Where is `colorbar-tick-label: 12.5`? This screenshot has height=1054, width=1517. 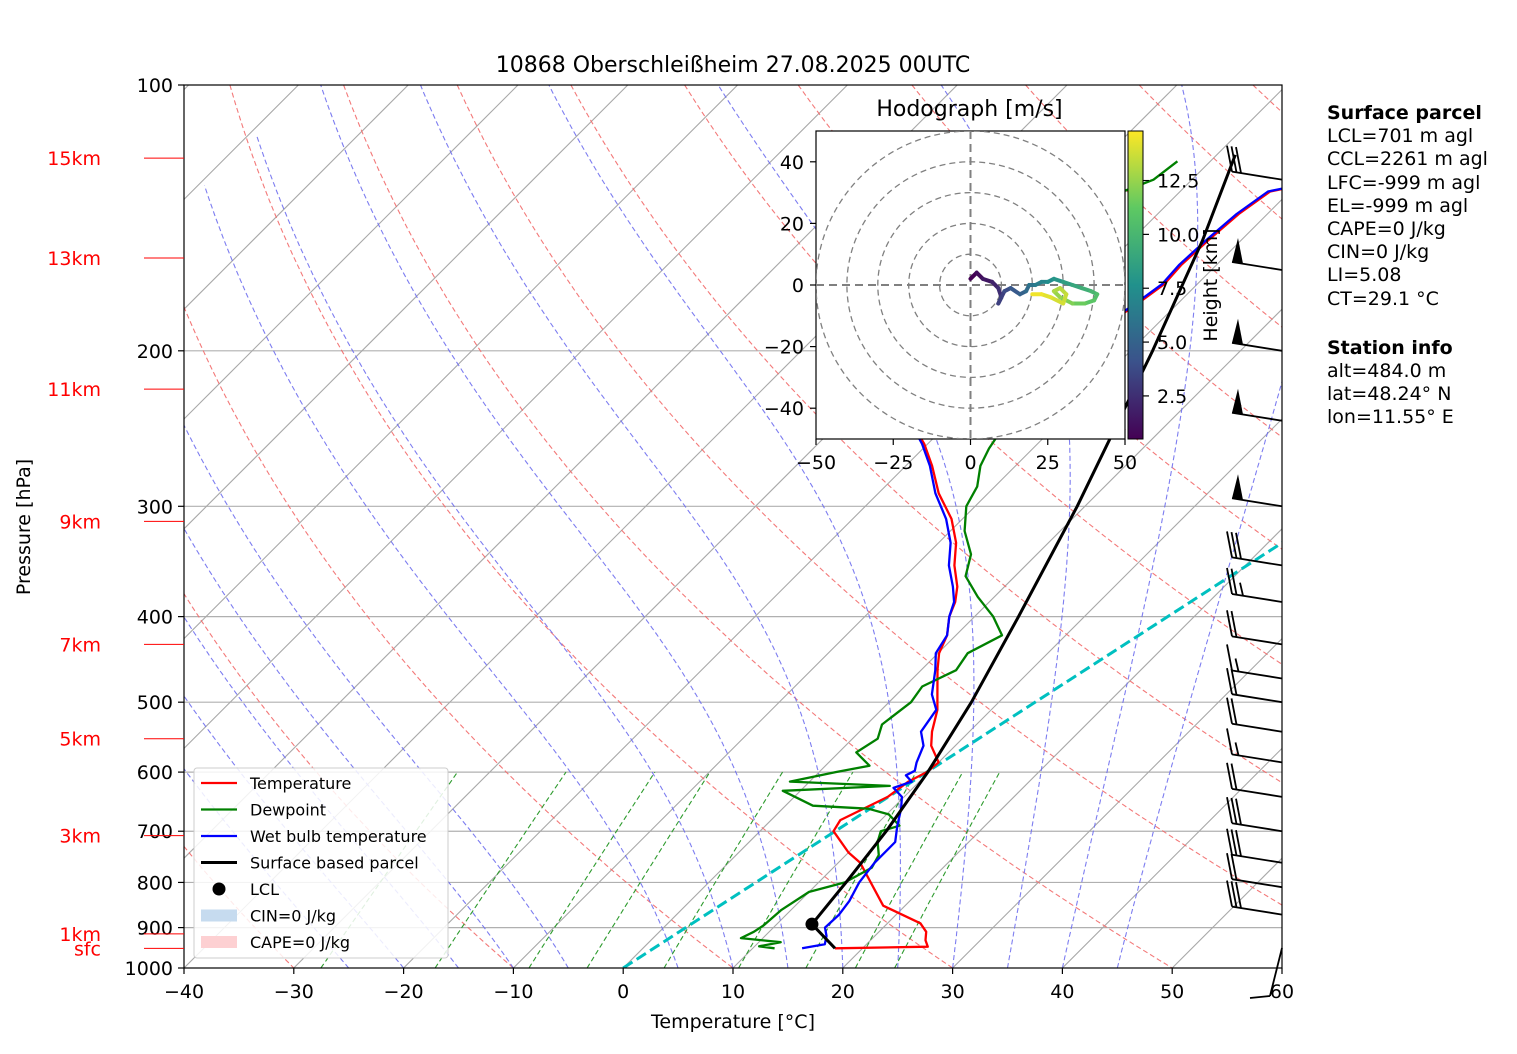 colorbar-tick-label: 12.5 is located at coordinates (1178, 182).